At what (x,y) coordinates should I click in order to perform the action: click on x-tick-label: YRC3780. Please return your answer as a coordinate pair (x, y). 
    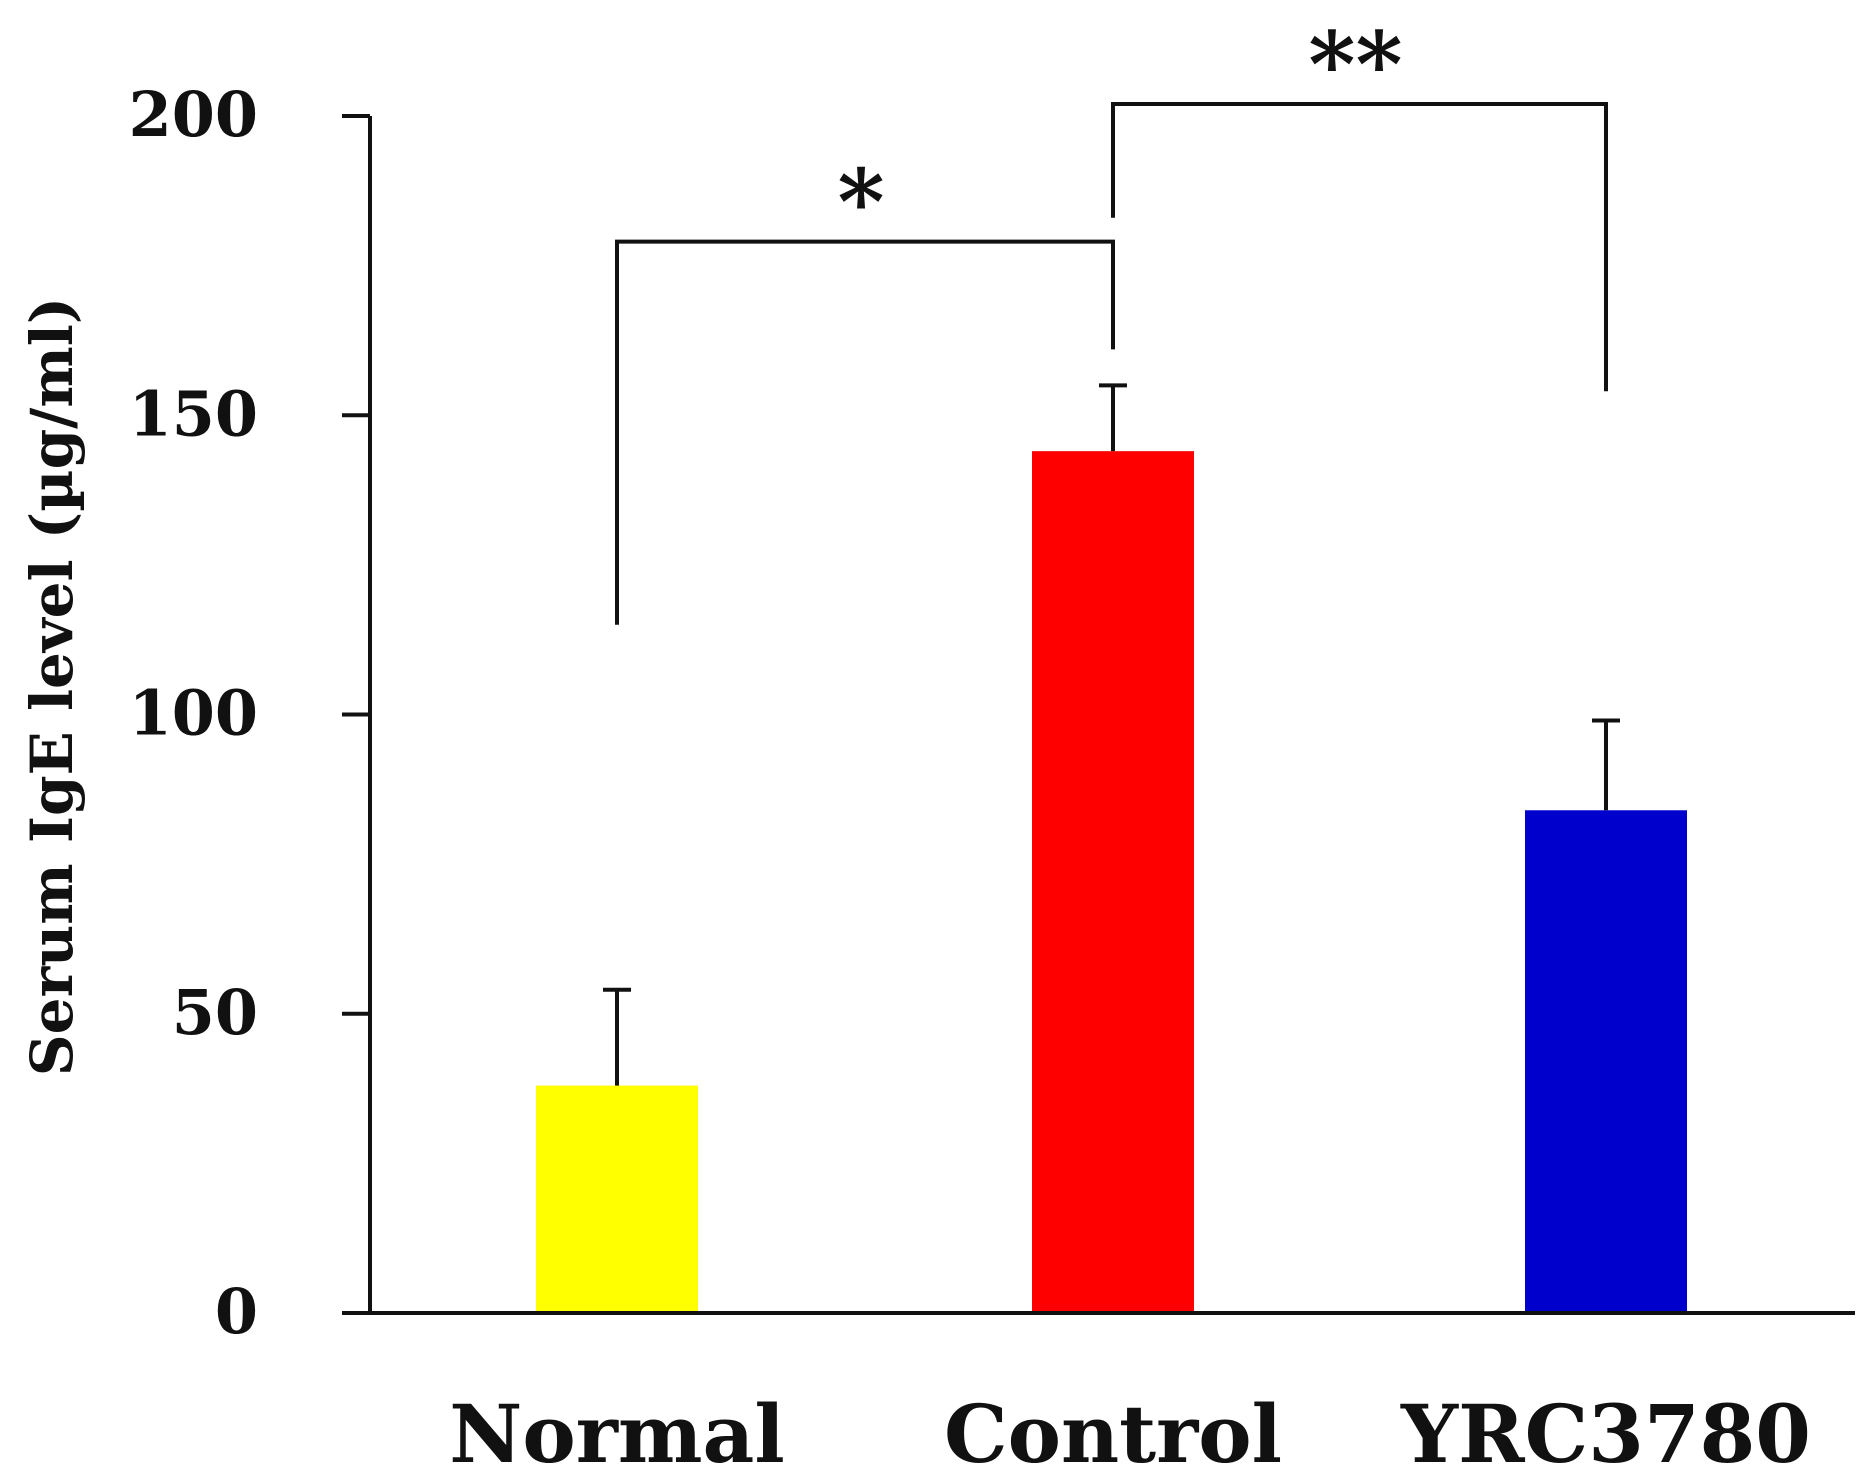
    Looking at the image, I should click on (1605, 1431).